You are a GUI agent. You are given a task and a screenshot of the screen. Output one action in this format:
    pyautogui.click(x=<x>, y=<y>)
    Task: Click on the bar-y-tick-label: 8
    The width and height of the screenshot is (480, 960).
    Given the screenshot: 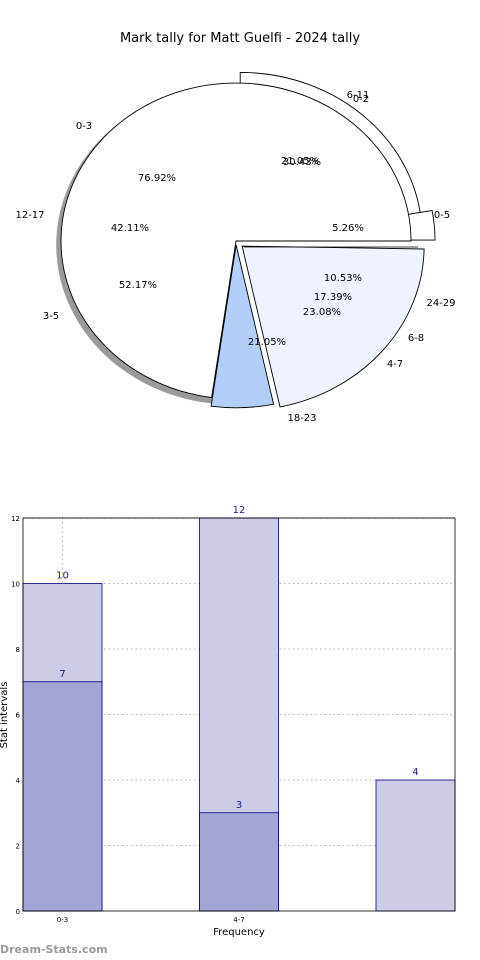 What is the action you would take?
    pyautogui.click(x=18, y=650)
    